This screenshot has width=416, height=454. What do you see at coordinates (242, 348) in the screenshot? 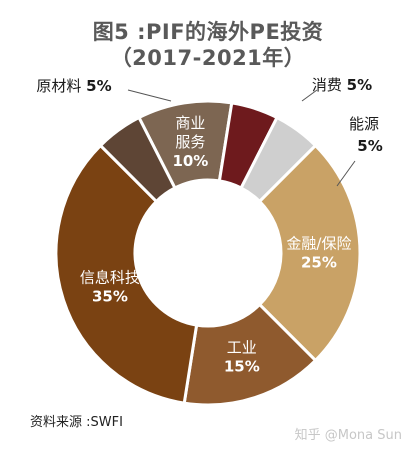
I see `category-label-4: 工业` at bounding box center [242, 348].